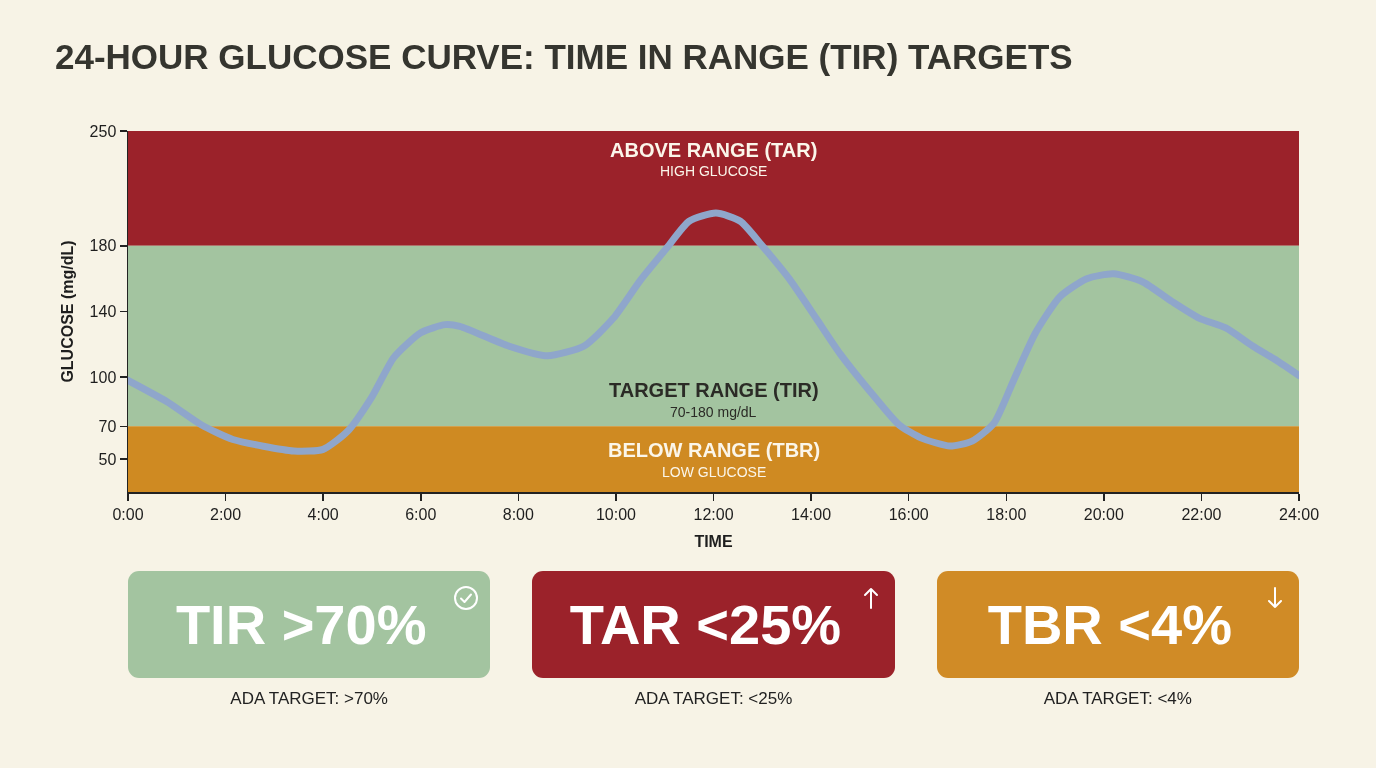 This screenshot has height=768, width=1376. I want to click on text: ADA TARGET: <4%, so click(1117, 699).